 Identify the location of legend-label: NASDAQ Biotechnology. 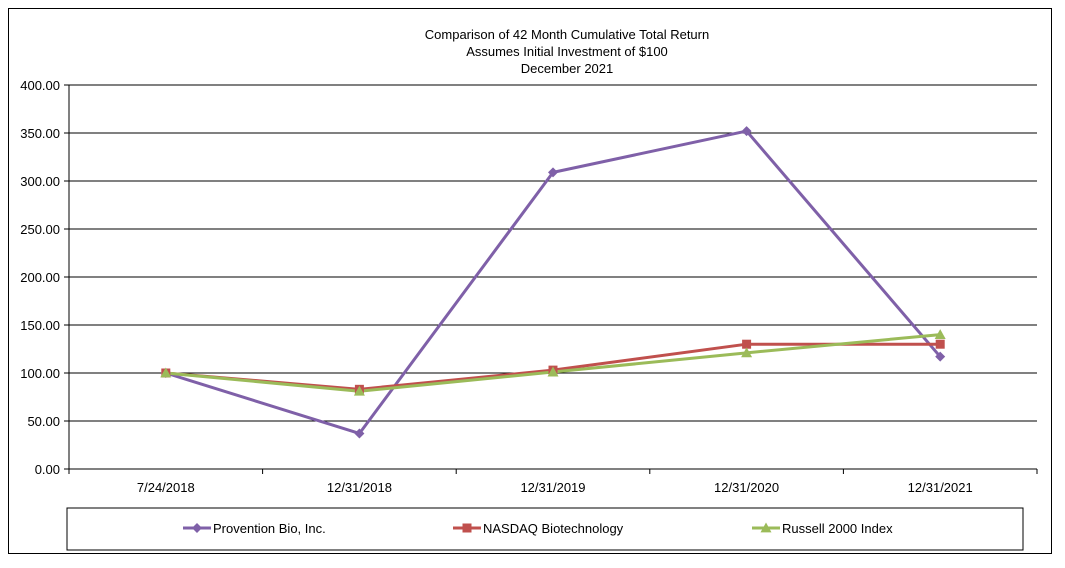
(553, 528).